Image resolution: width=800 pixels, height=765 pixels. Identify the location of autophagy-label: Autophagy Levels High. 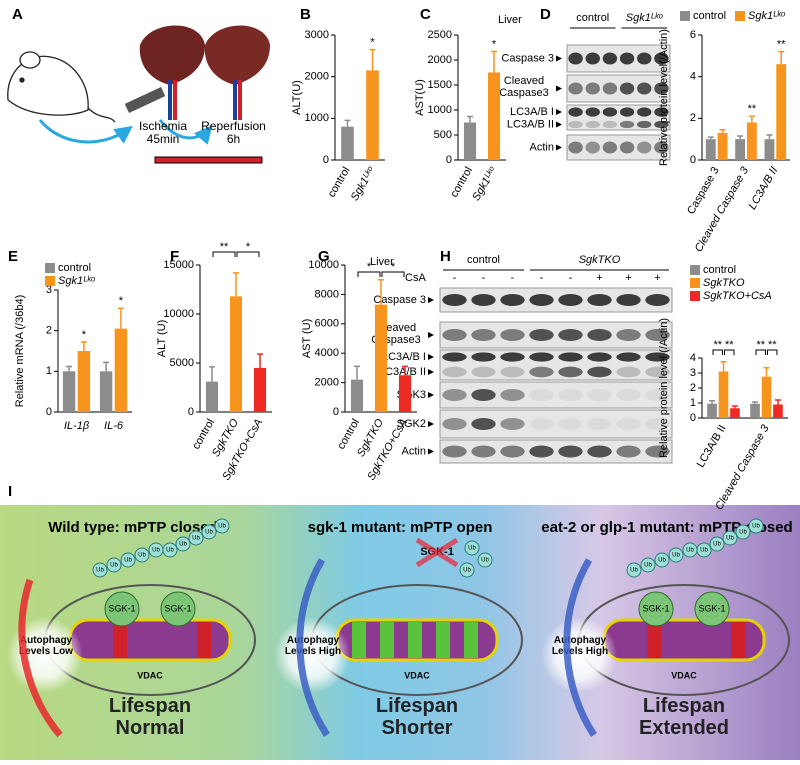
(313, 646).